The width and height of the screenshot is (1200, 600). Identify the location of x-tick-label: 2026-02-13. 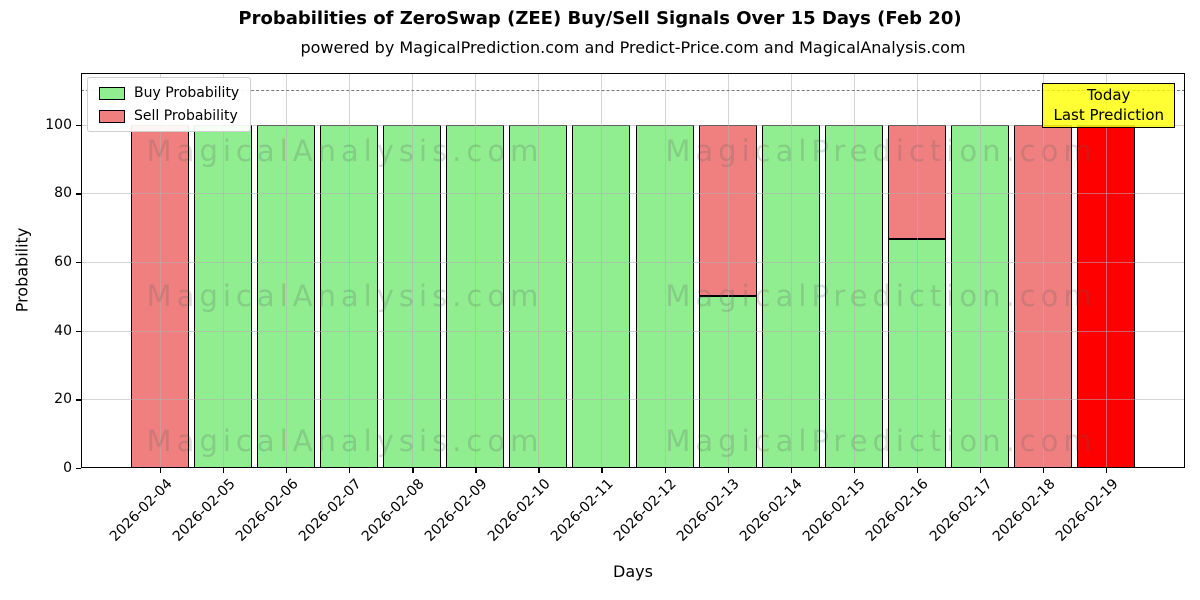
(708, 510).